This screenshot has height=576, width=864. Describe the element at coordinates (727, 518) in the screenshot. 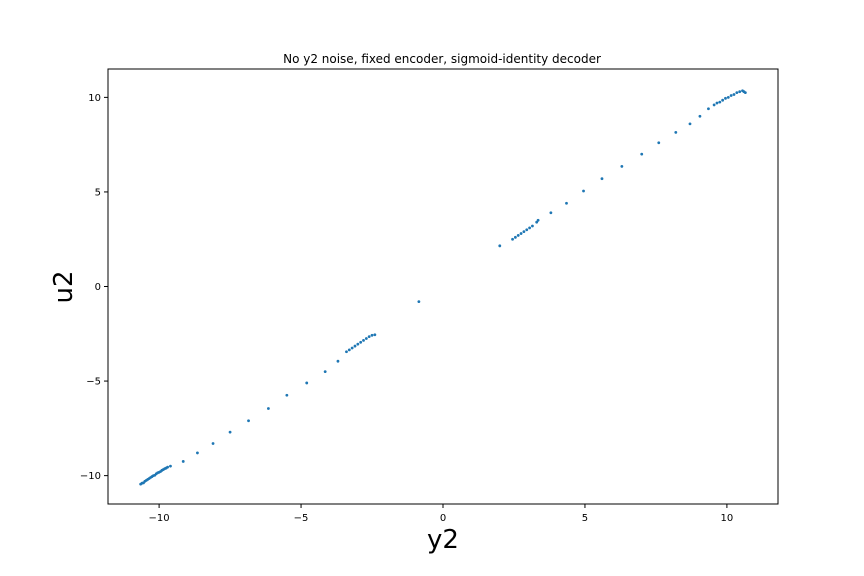

I see `x-tick-label: 10` at that location.